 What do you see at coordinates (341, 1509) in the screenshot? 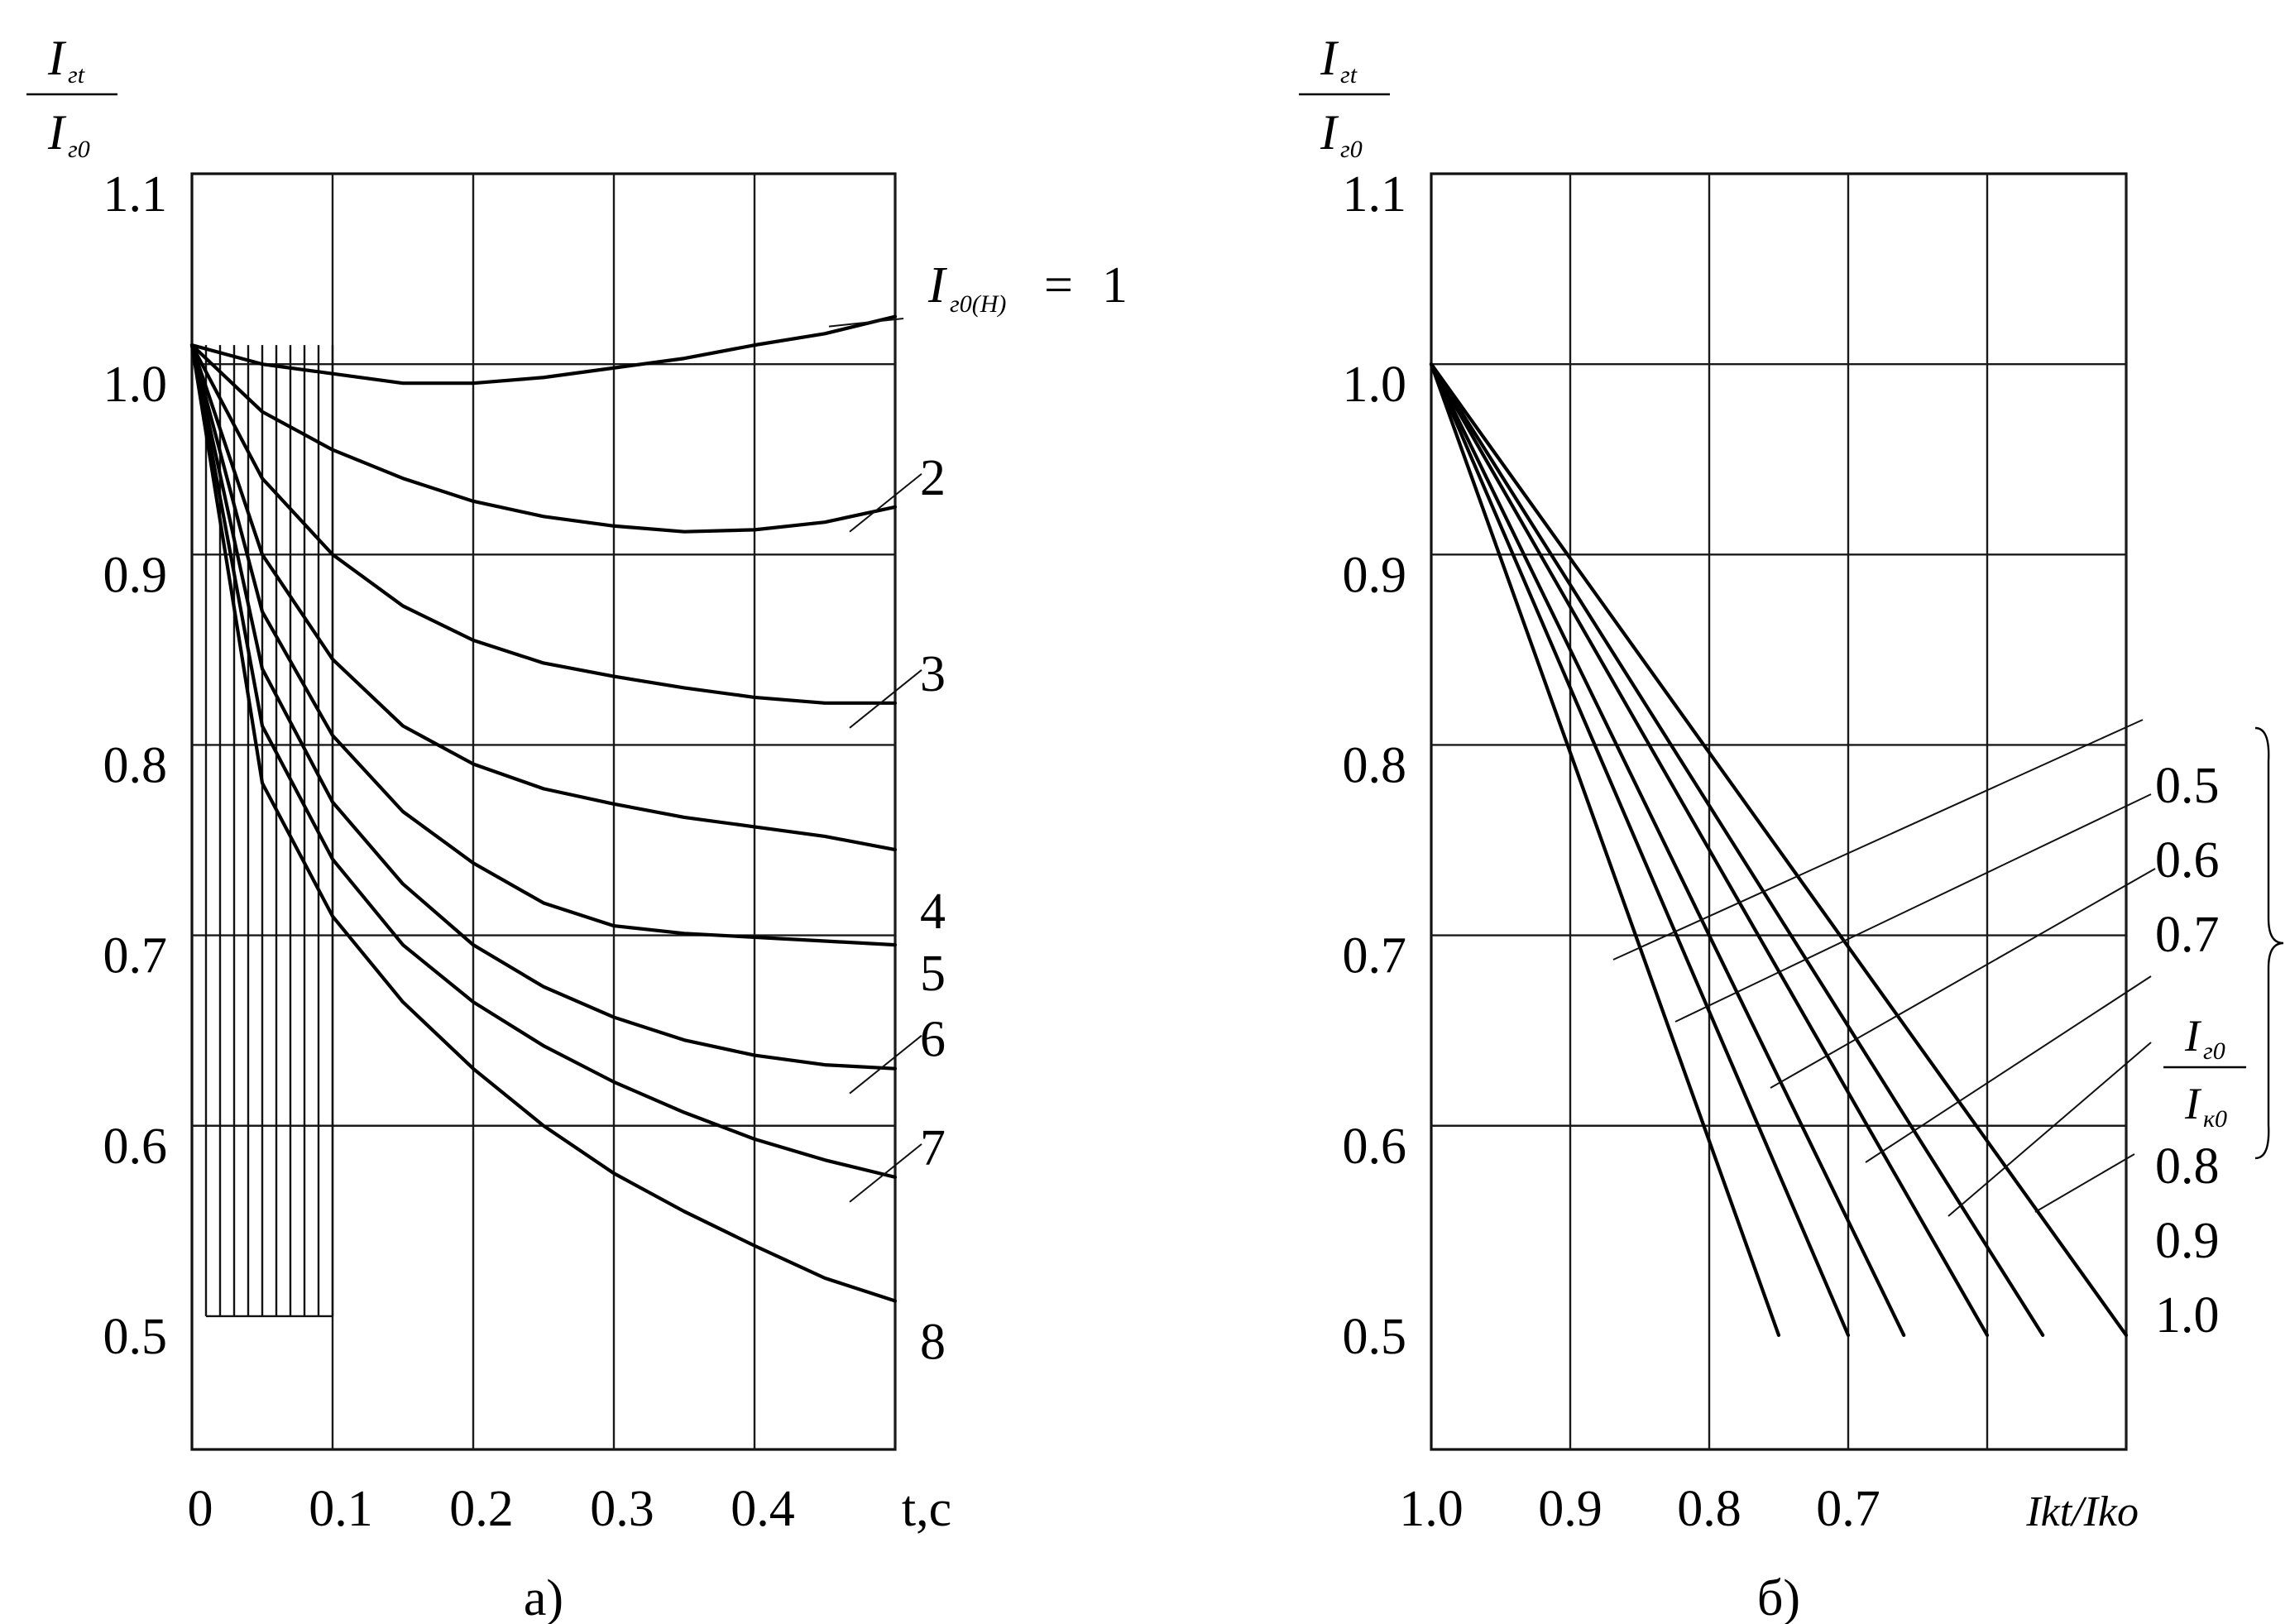
I see `x-tick-label: 0.1` at bounding box center [341, 1509].